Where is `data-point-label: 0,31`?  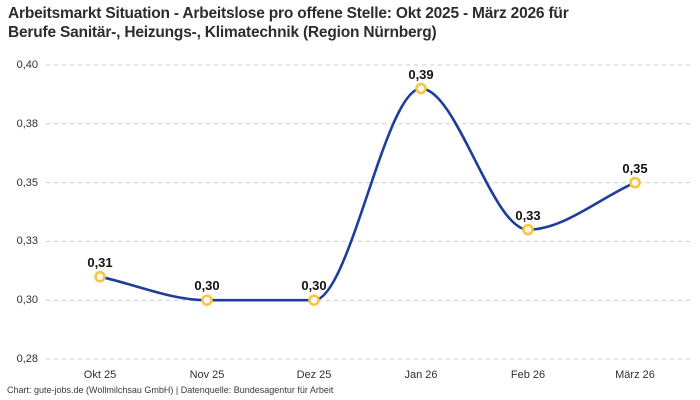 data-point-label: 0,31 is located at coordinates (100, 262).